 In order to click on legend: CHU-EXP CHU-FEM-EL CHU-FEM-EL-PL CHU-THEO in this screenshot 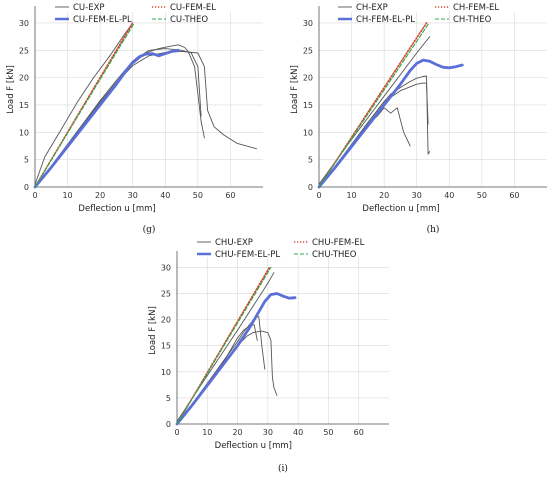, I will do `click(281, 249)`.